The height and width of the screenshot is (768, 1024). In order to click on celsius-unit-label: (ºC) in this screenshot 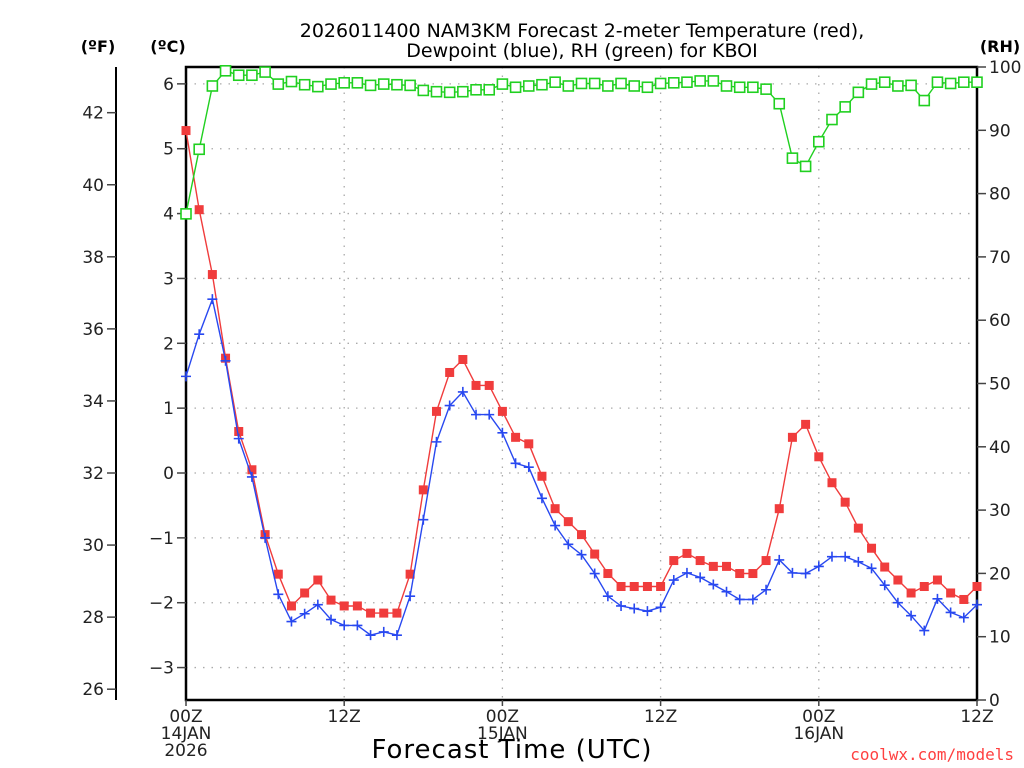, I will do `click(167, 46)`.